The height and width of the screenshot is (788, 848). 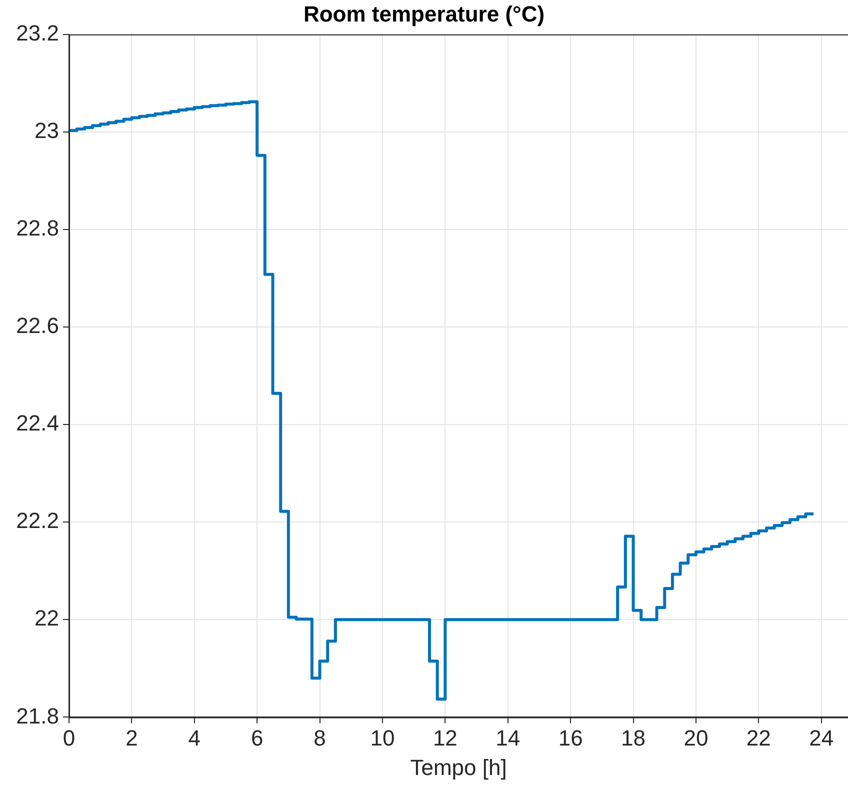 What do you see at coordinates (37, 423) in the screenshot?
I see `y-tick-label: 22.4` at bounding box center [37, 423].